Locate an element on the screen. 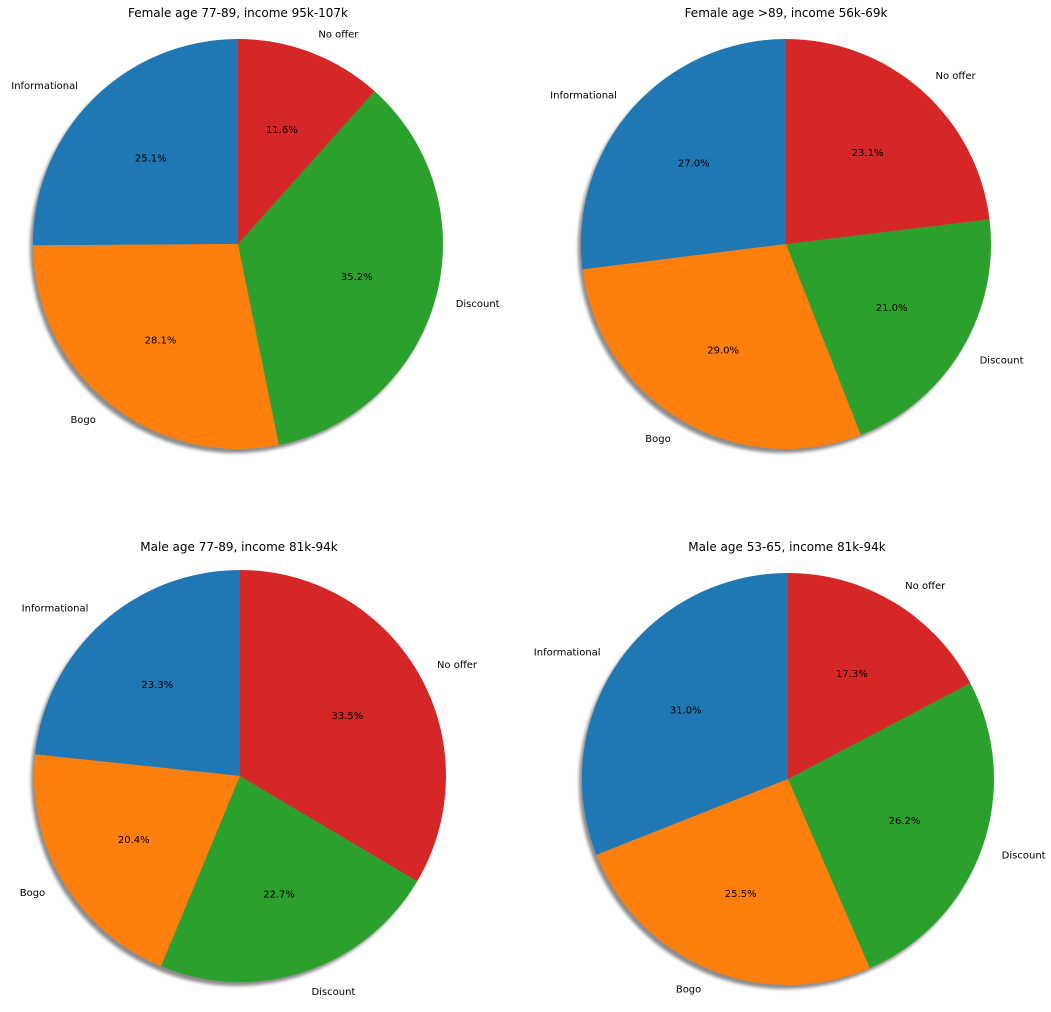  pie-percent-label: 20.4% is located at coordinates (134, 840).